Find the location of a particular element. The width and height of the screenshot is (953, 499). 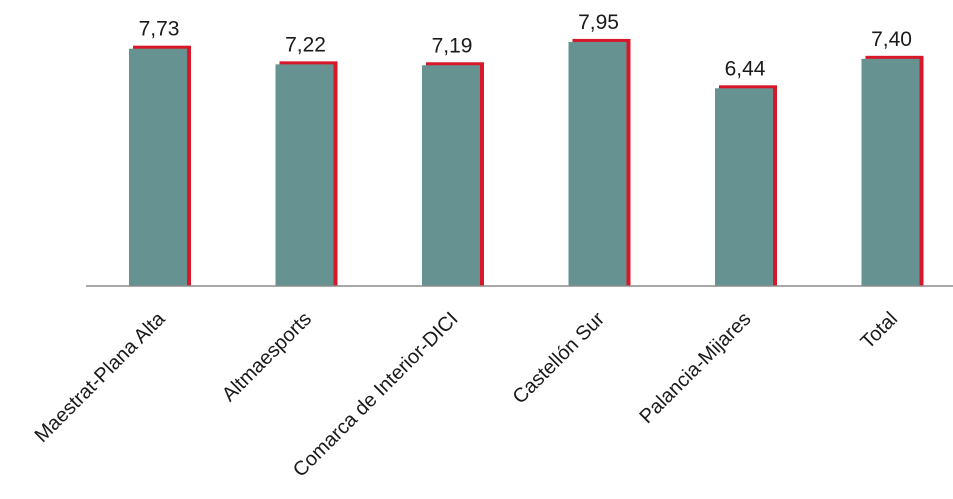

x-tick-label: Maestrat-Plana Alta is located at coordinates (101, 377).